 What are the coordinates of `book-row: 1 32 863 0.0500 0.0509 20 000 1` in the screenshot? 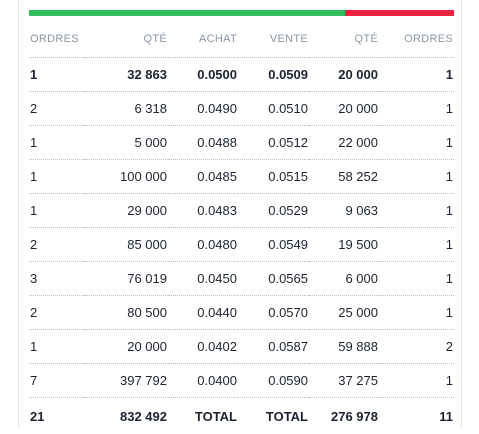 It's located at (241, 75).